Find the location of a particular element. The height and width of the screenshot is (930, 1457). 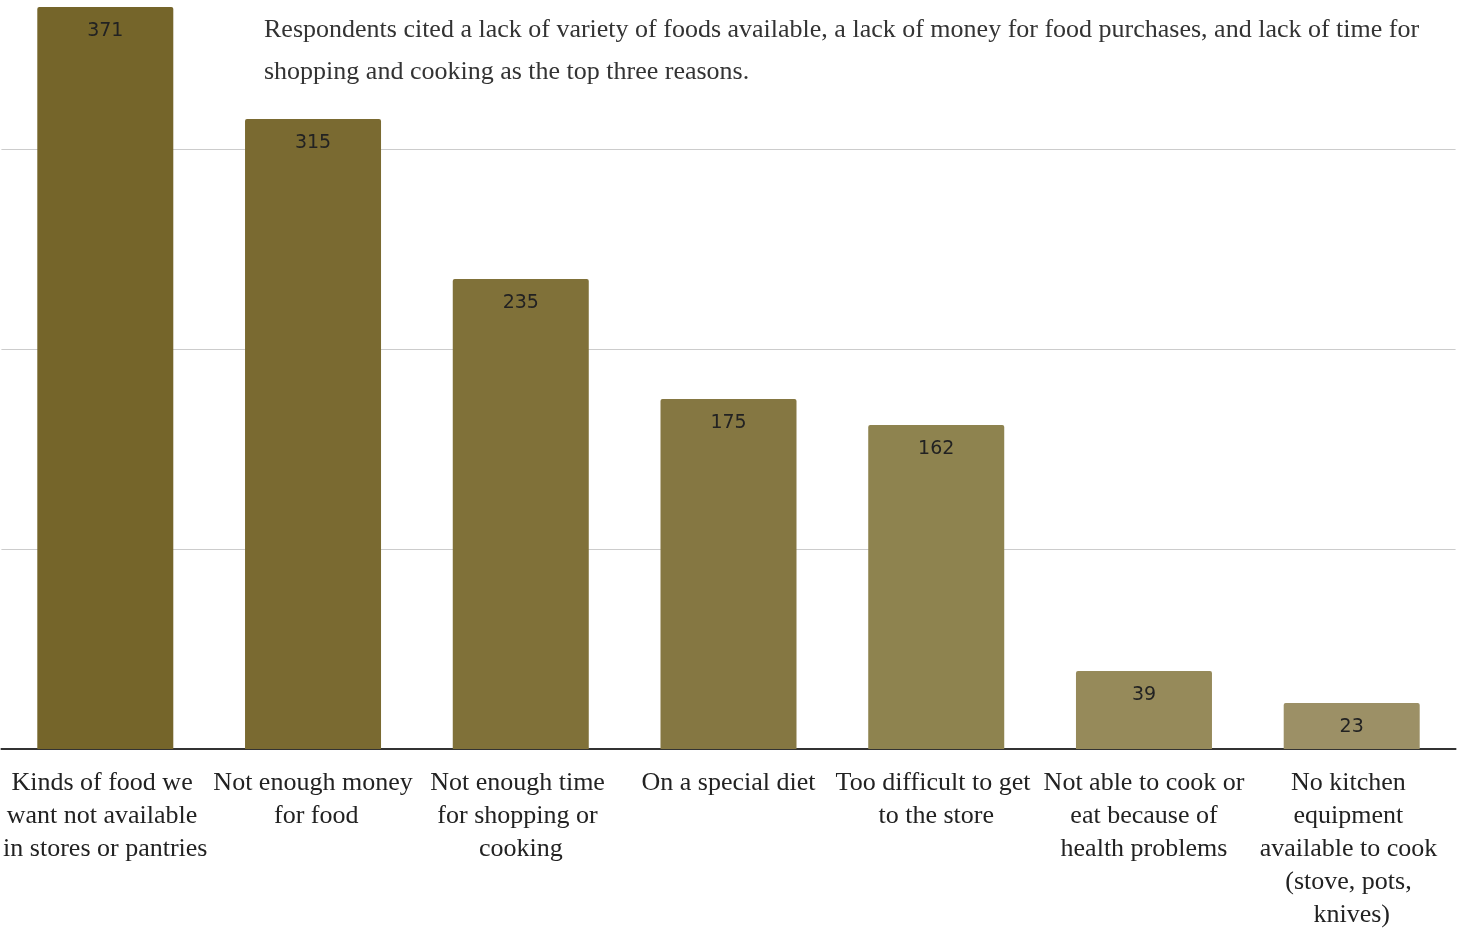

data-label: 23 is located at coordinates (1351, 724).